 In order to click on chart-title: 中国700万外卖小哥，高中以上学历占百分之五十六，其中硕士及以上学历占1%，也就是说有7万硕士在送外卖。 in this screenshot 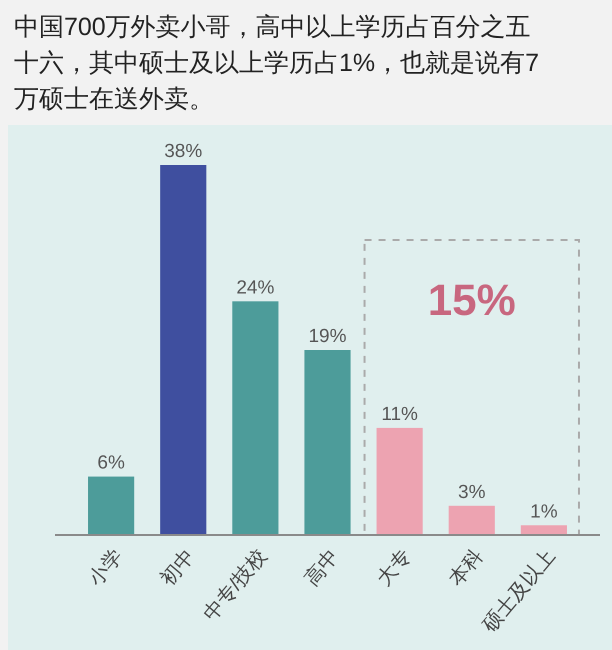, I will do `click(277, 63)`.